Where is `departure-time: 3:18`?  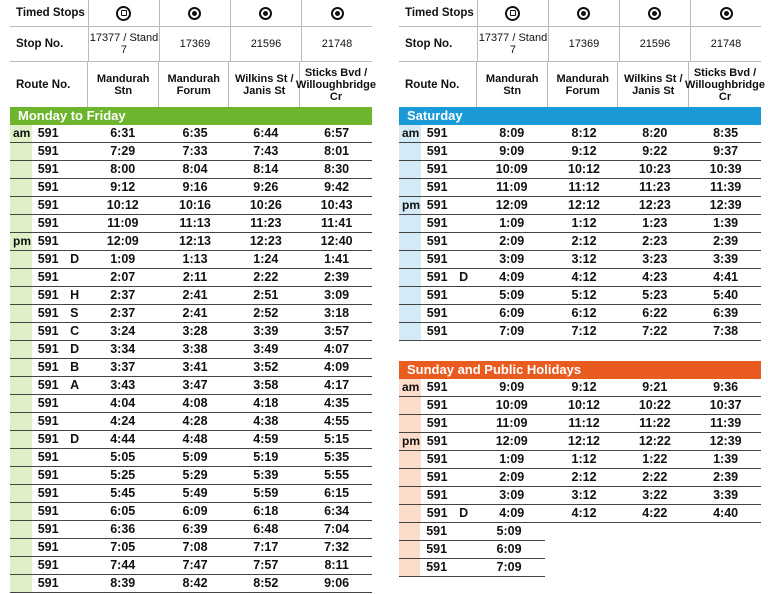
departure-time: 3:18 is located at coordinates (337, 313).